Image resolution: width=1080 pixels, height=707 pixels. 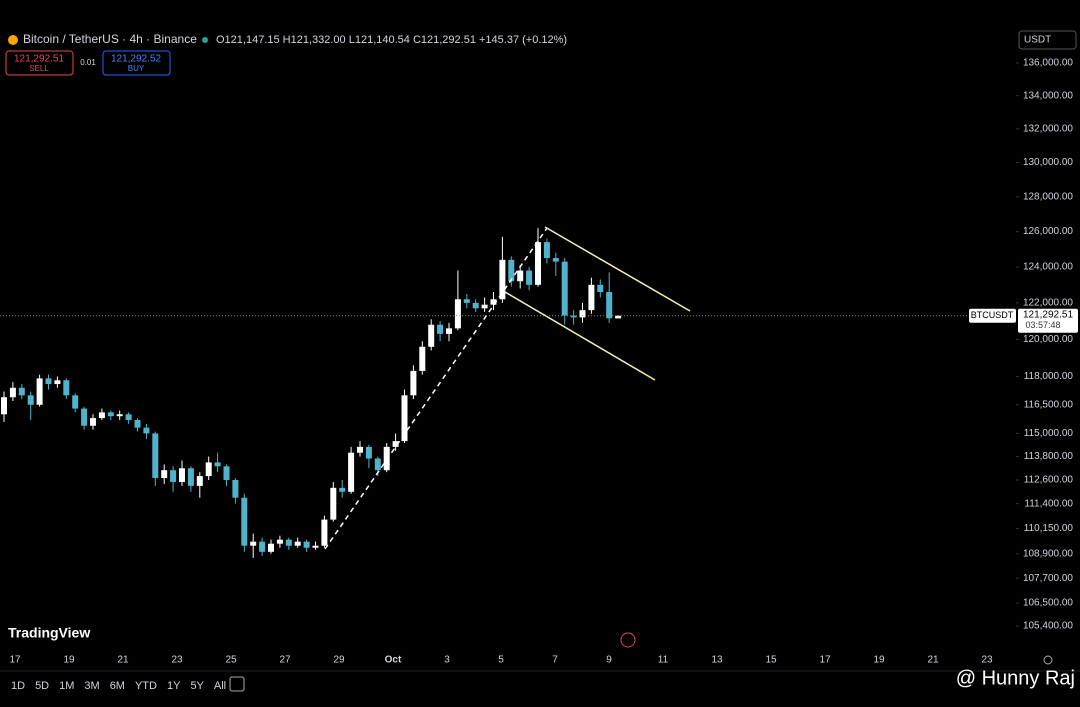 I want to click on y-tick-label: 136,000.00, so click(x=1048, y=63).